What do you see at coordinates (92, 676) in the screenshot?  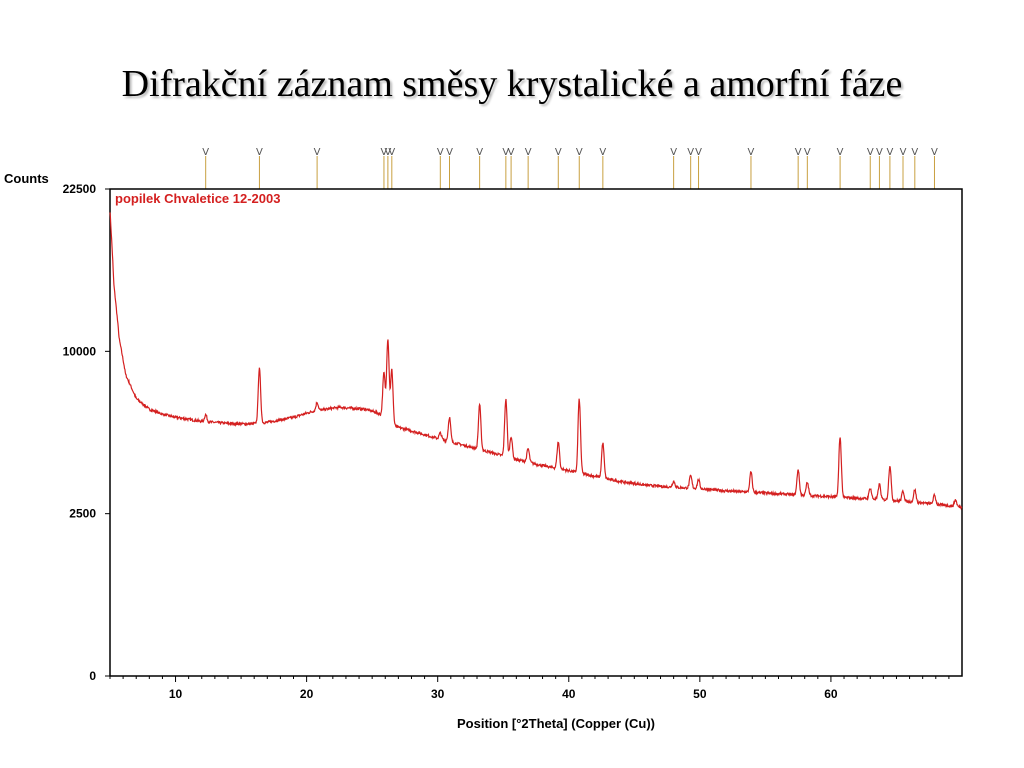 I see `y-tick-label: 0` at bounding box center [92, 676].